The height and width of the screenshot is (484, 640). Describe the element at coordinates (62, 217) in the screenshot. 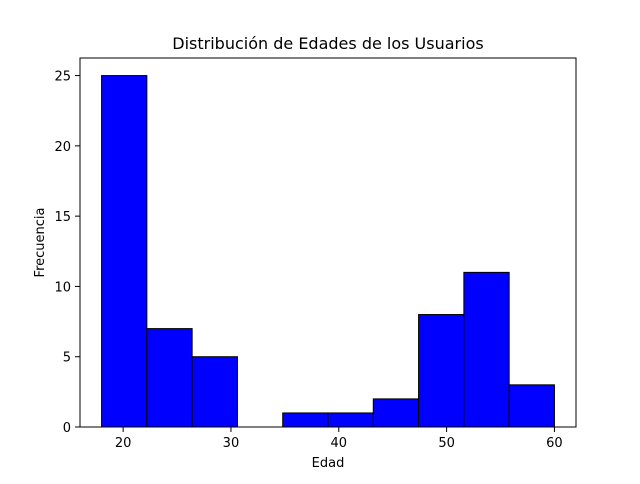

I see `y-tick-label: 15` at that location.